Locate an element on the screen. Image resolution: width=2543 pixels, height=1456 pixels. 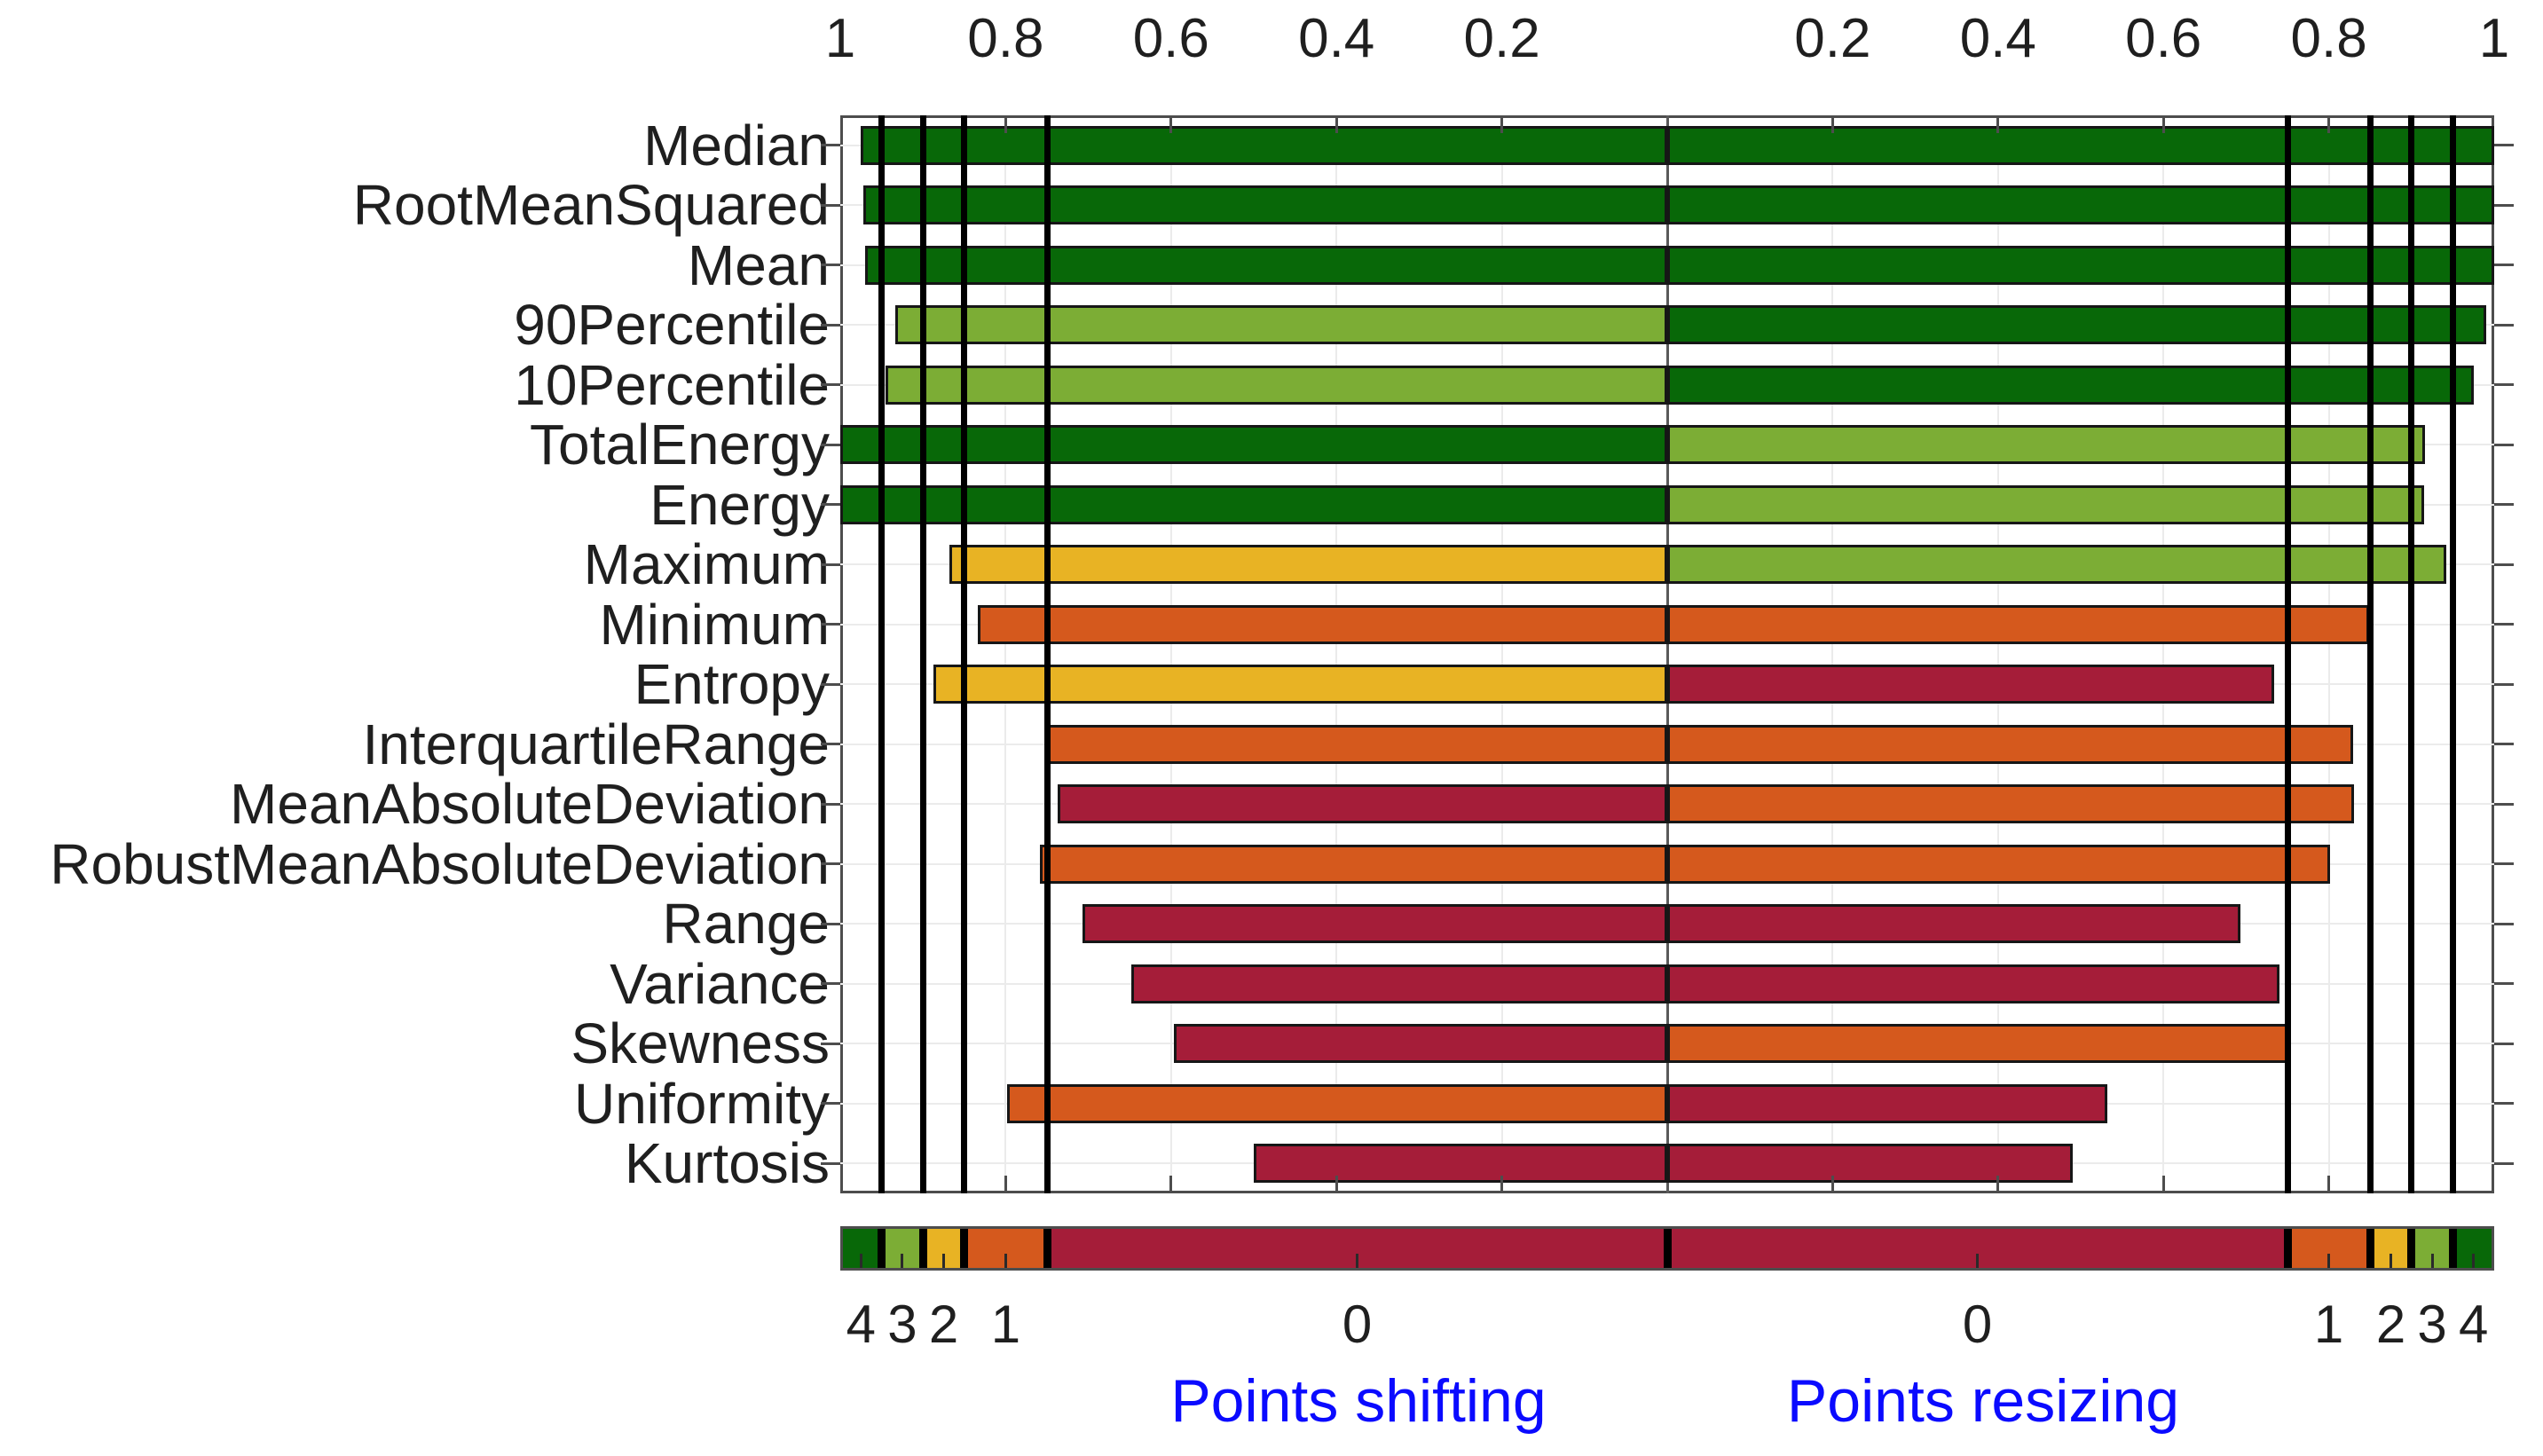
bar-mean-shifting is located at coordinates (1265, 265).